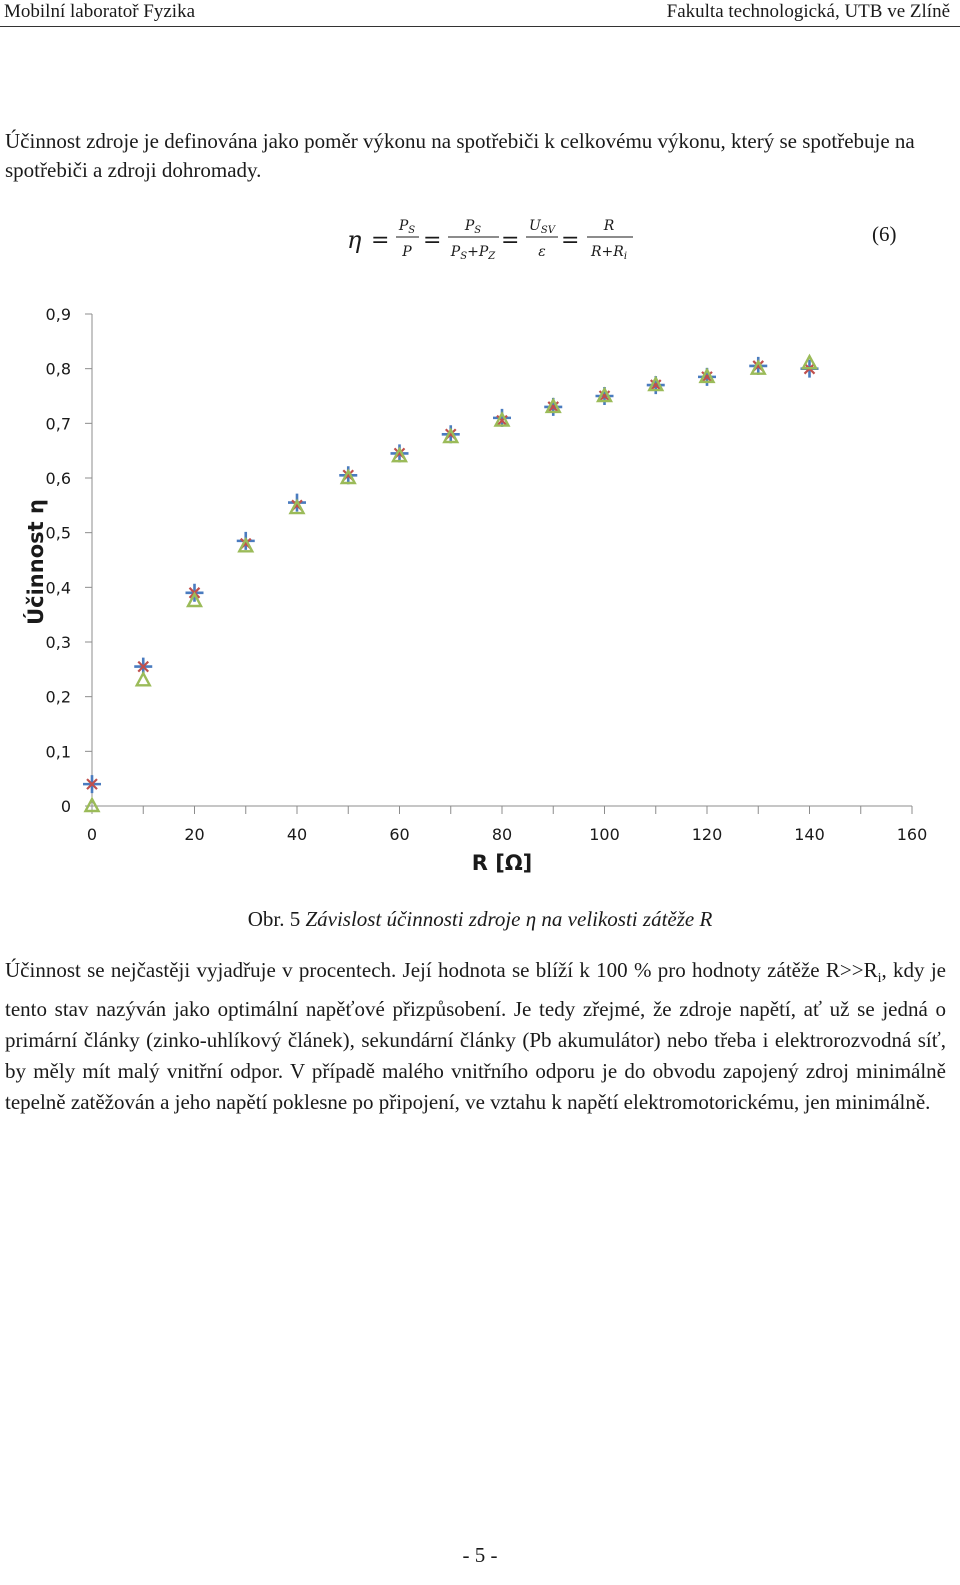  What do you see at coordinates (502, 834) in the screenshot?
I see `x-tick-label: 80` at bounding box center [502, 834].